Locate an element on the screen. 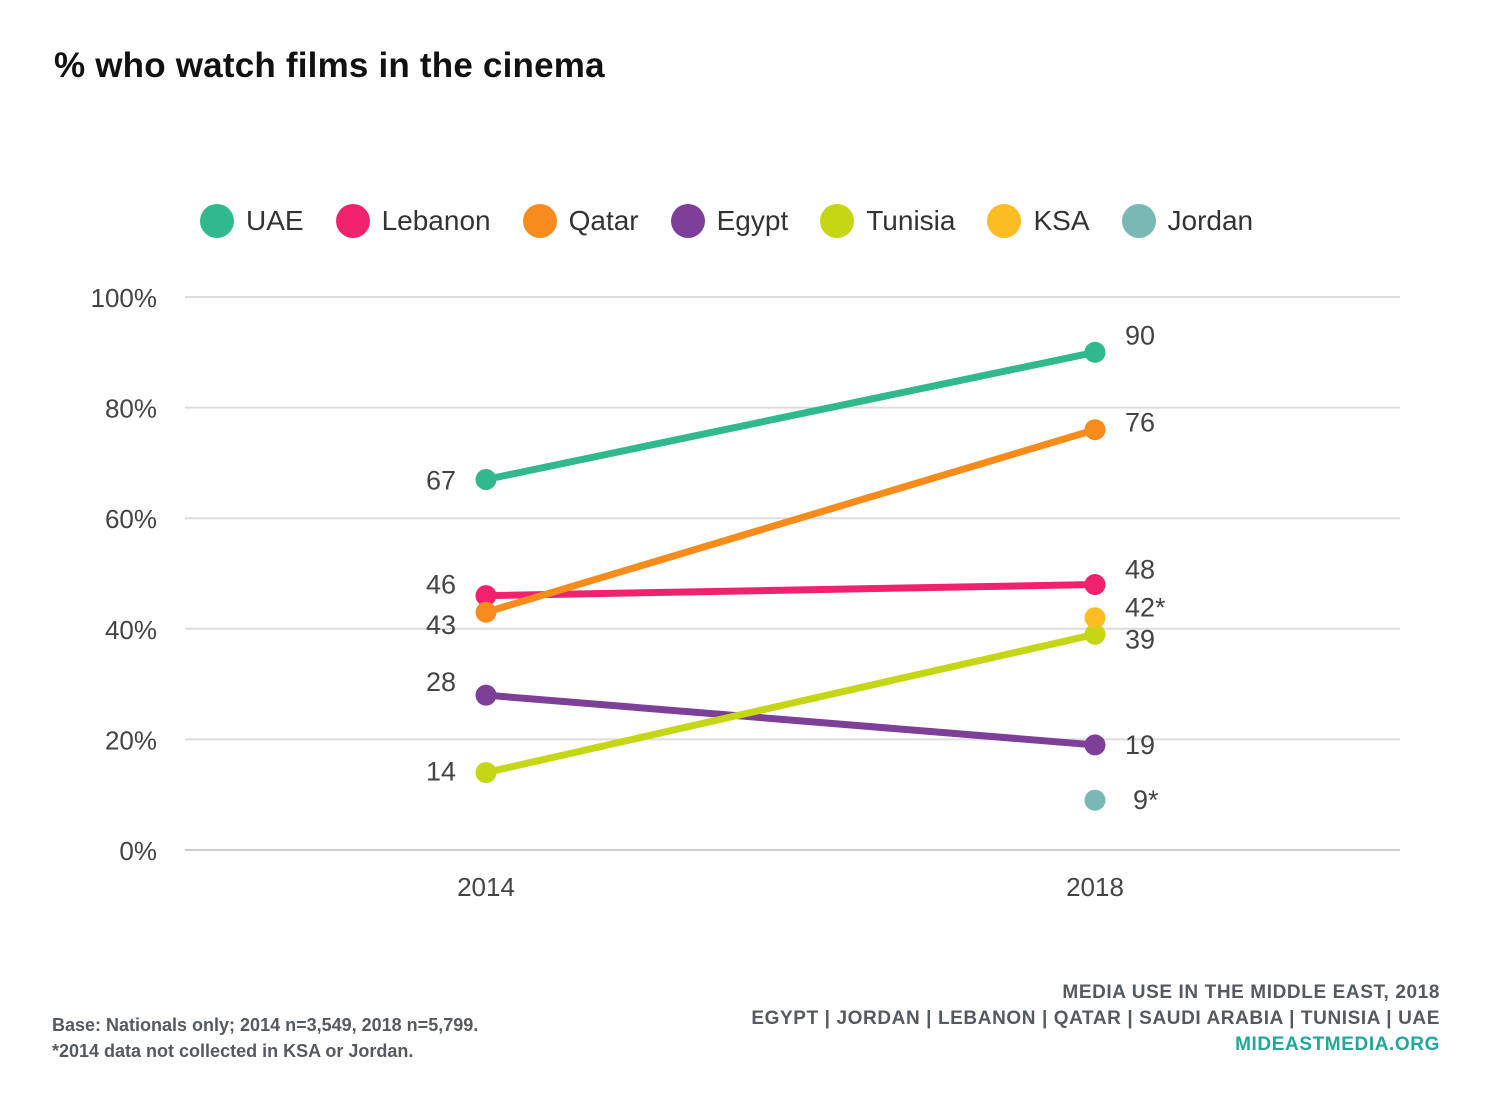 Image resolution: width=1500 pixels, height=1100 pixels. legend-label: Egypt is located at coordinates (752, 220).